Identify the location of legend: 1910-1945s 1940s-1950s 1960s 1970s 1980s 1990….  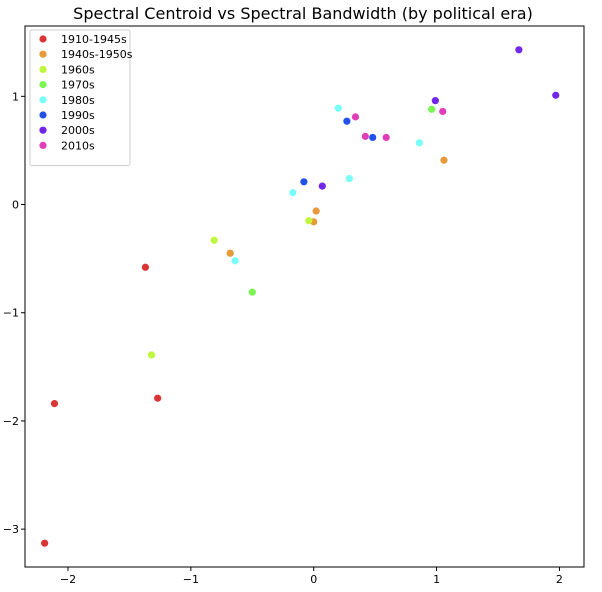
(81, 98).